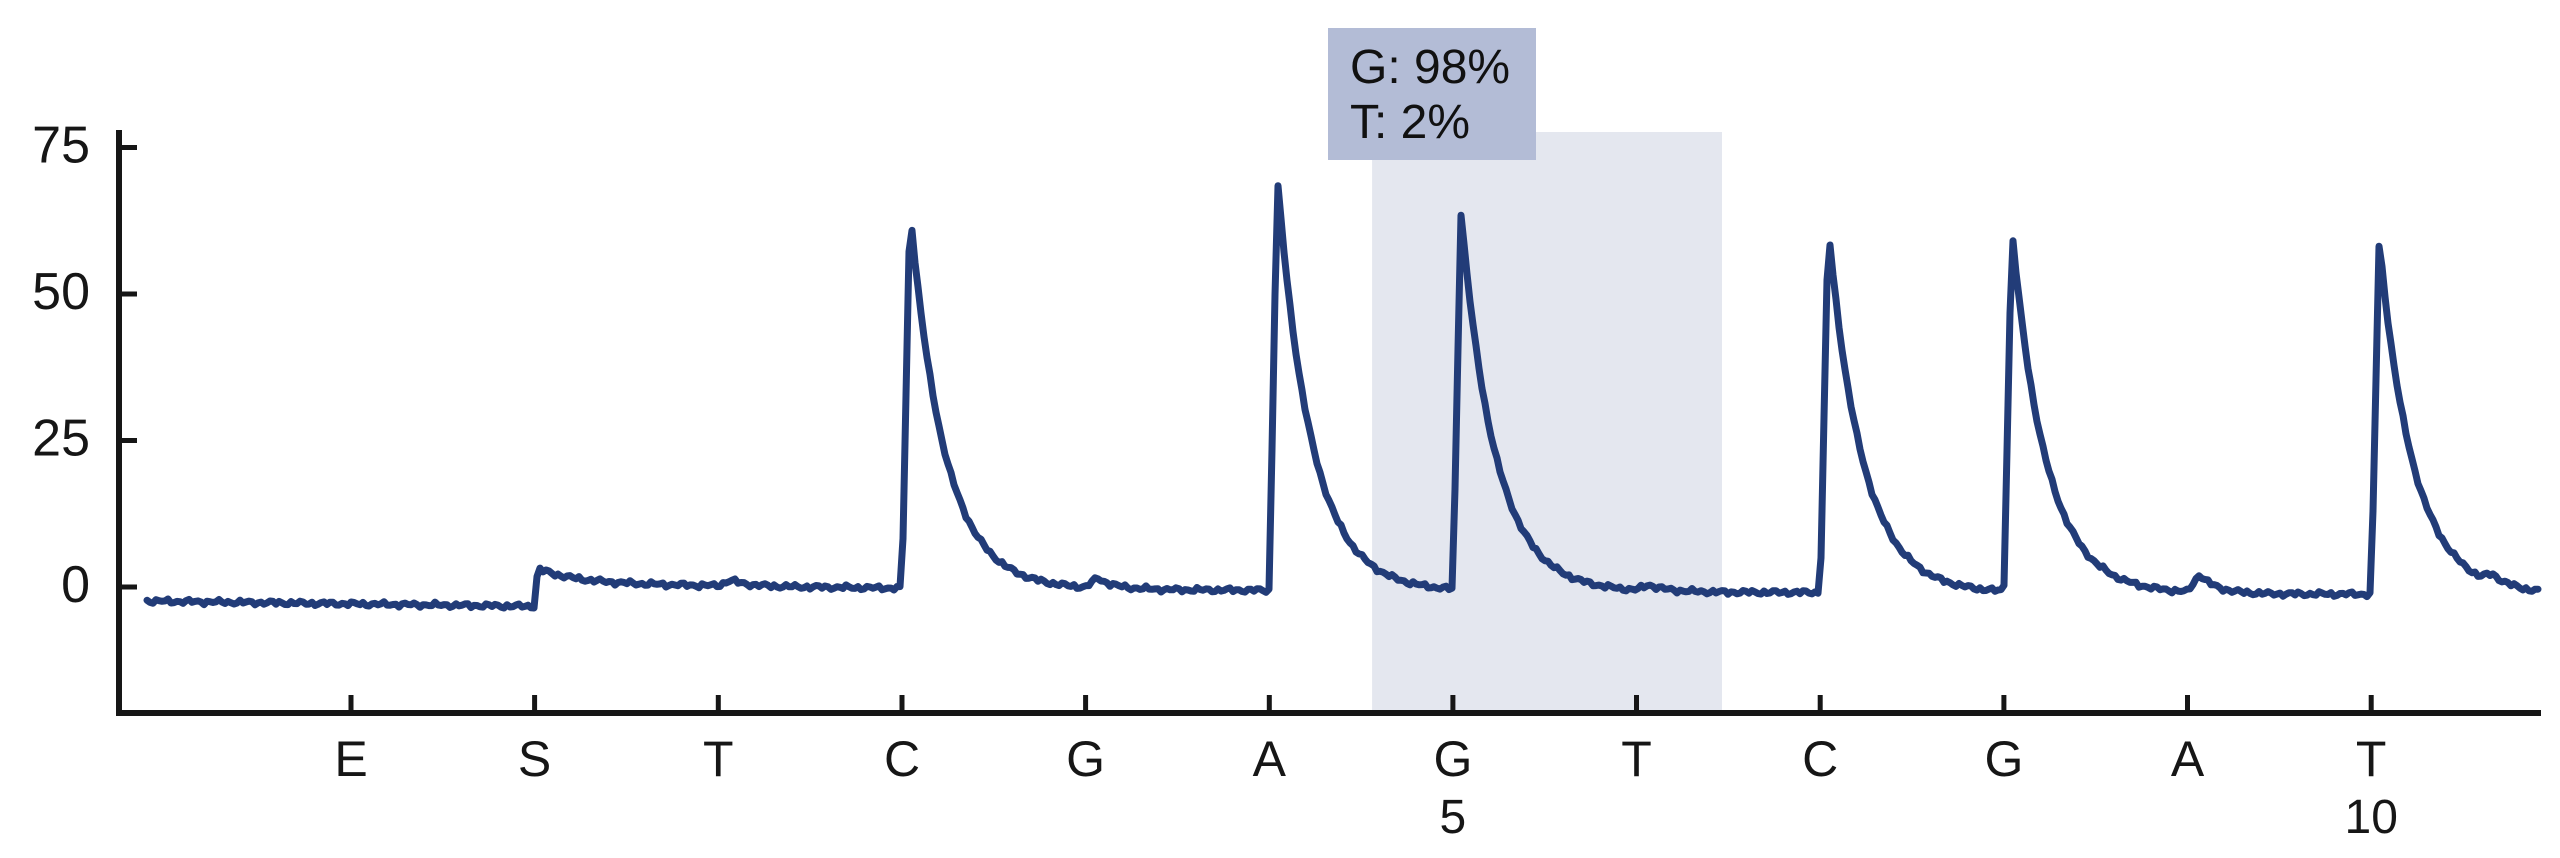 Image resolution: width=2560 pixels, height=858 pixels. I want to click on x-axis-label: S, so click(534, 759).